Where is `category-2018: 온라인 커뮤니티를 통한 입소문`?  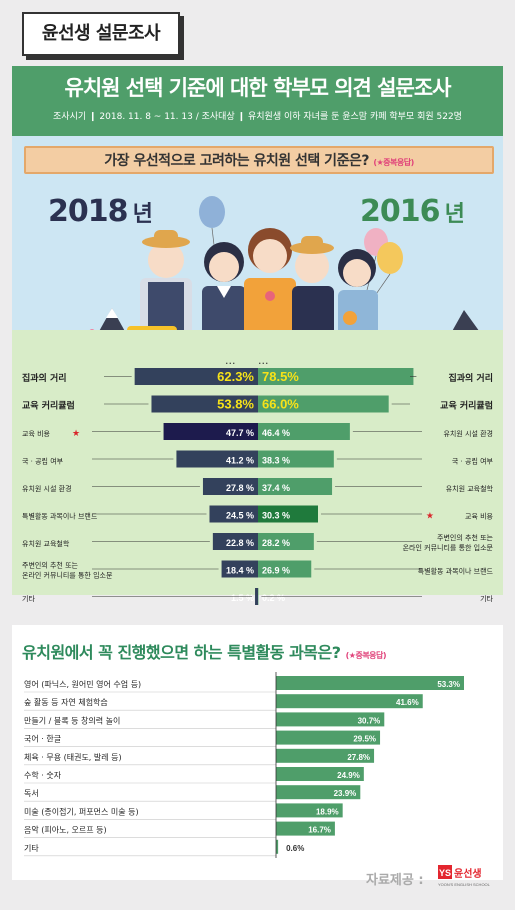 category-2018: 온라인 커뮤니티를 통한 입소문 is located at coordinates (67, 575).